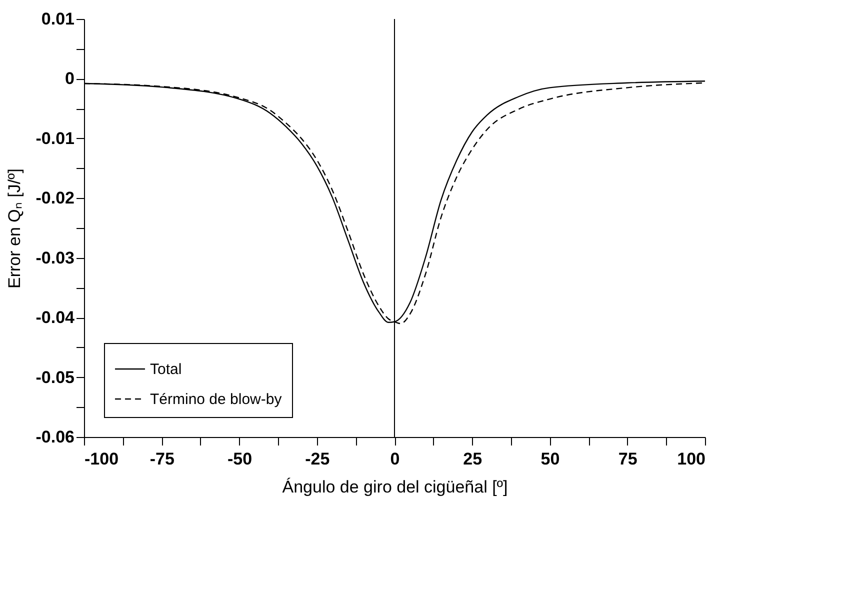 This screenshot has height=603, width=845. I want to click on x-axis-title: Ángulo de giro del cigüeñal [º], so click(395, 487).